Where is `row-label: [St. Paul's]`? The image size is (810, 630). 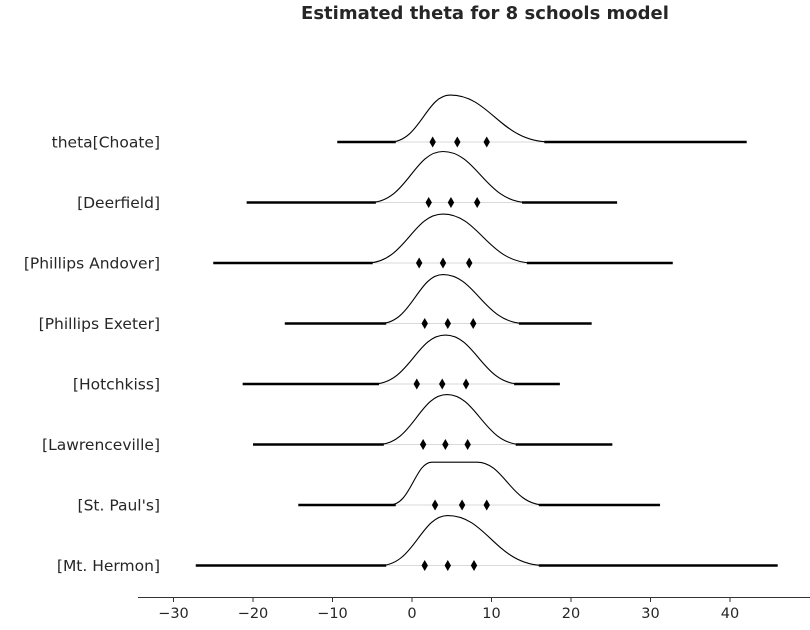
row-label: [St. Paul's] is located at coordinates (119, 506).